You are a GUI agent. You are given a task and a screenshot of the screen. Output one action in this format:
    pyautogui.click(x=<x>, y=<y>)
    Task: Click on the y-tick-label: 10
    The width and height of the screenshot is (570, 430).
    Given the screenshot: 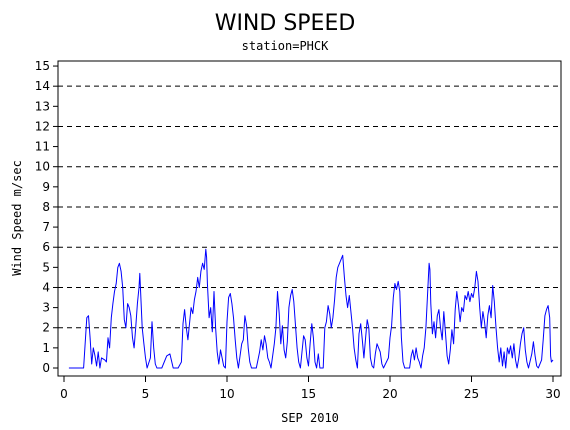 What is the action you would take?
    pyautogui.click(x=42, y=167)
    